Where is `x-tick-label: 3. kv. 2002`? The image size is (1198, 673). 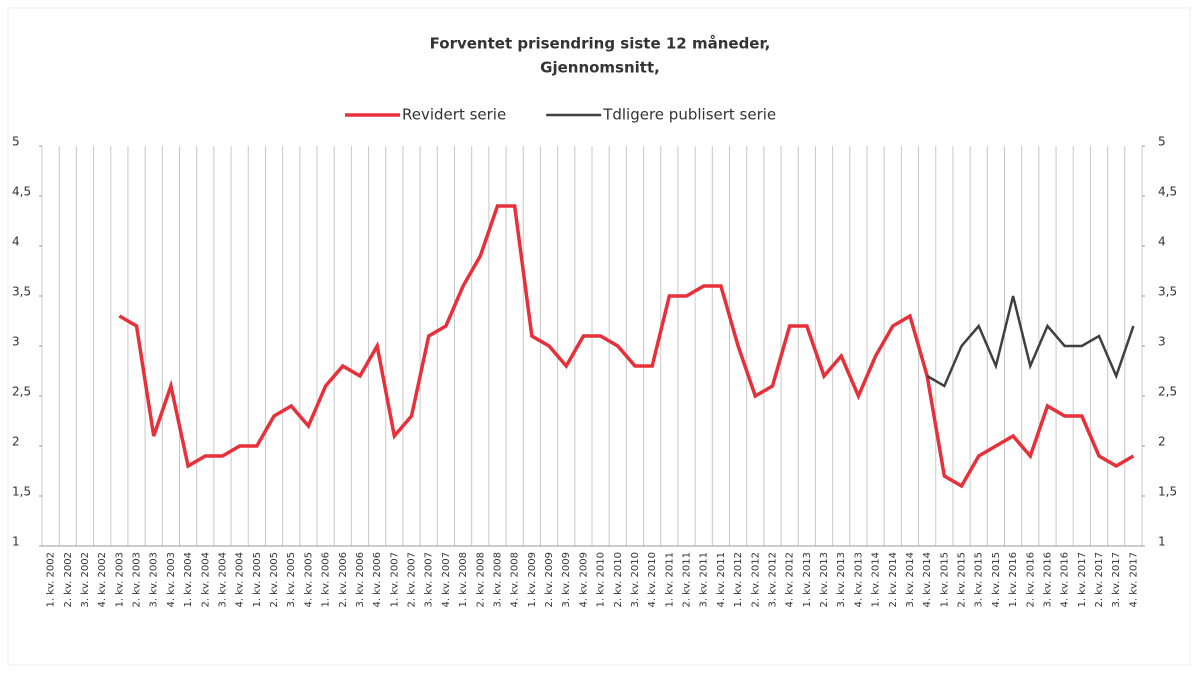 x-tick-label: 3. kv. 2002 is located at coordinates (85, 579).